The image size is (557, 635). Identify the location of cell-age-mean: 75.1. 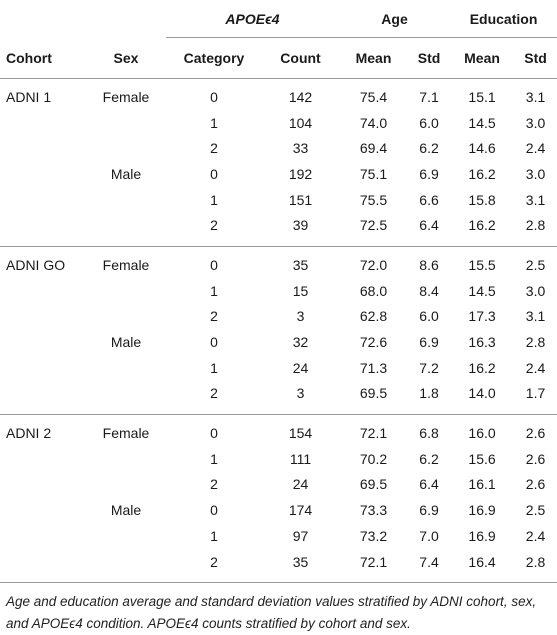
(373, 173).